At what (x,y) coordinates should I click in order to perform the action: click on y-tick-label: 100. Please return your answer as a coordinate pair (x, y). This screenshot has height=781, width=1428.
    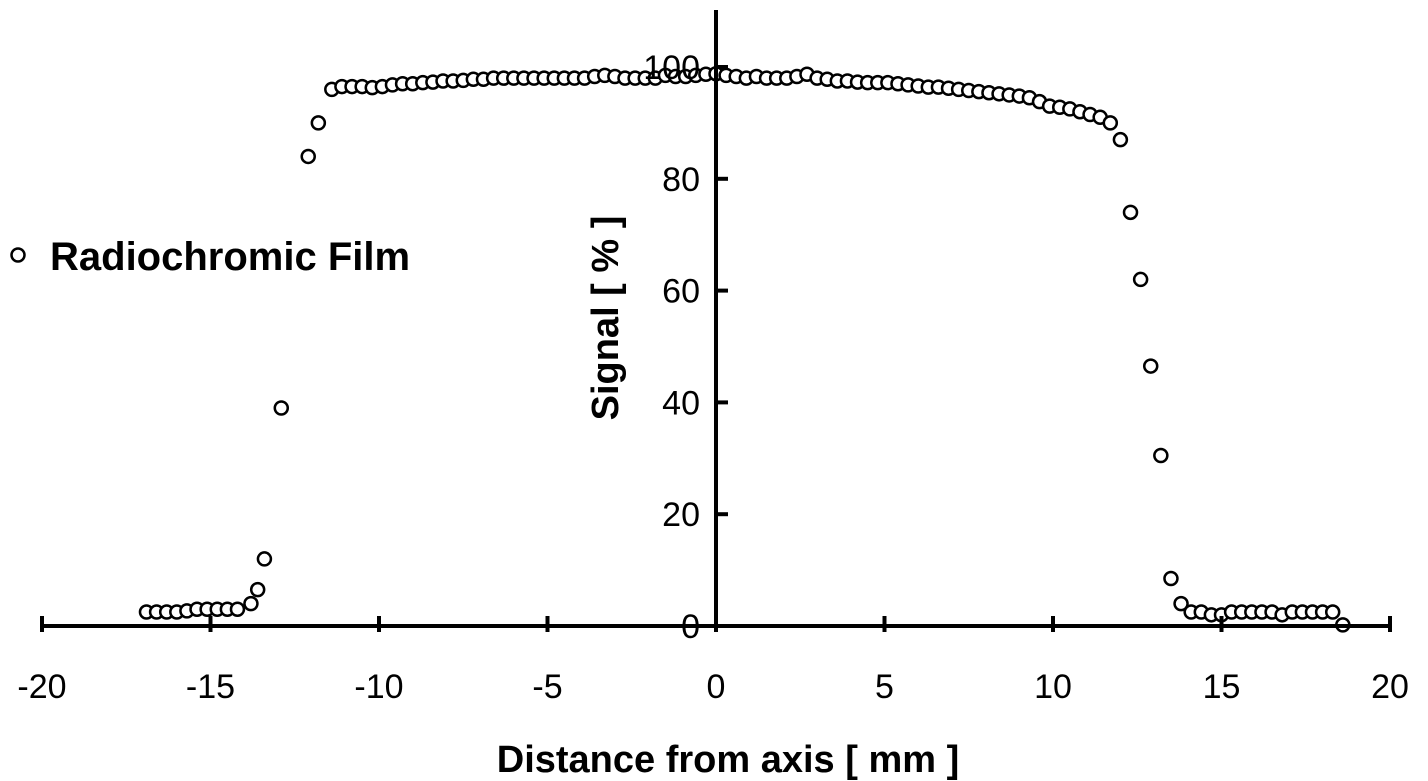
    Looking at the image, I should click on (671, 68).